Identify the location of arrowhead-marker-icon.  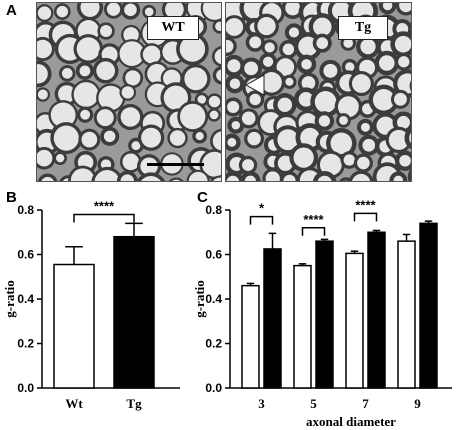
(254, 85).